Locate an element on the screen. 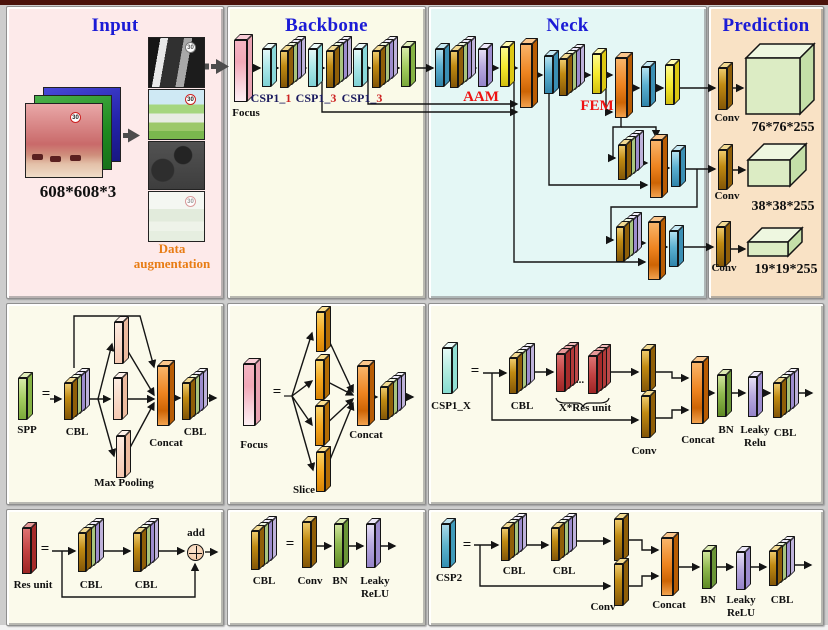 This screenshot has width=828, height=630. panel-title-input: Input is located at coordinates (115, 25).